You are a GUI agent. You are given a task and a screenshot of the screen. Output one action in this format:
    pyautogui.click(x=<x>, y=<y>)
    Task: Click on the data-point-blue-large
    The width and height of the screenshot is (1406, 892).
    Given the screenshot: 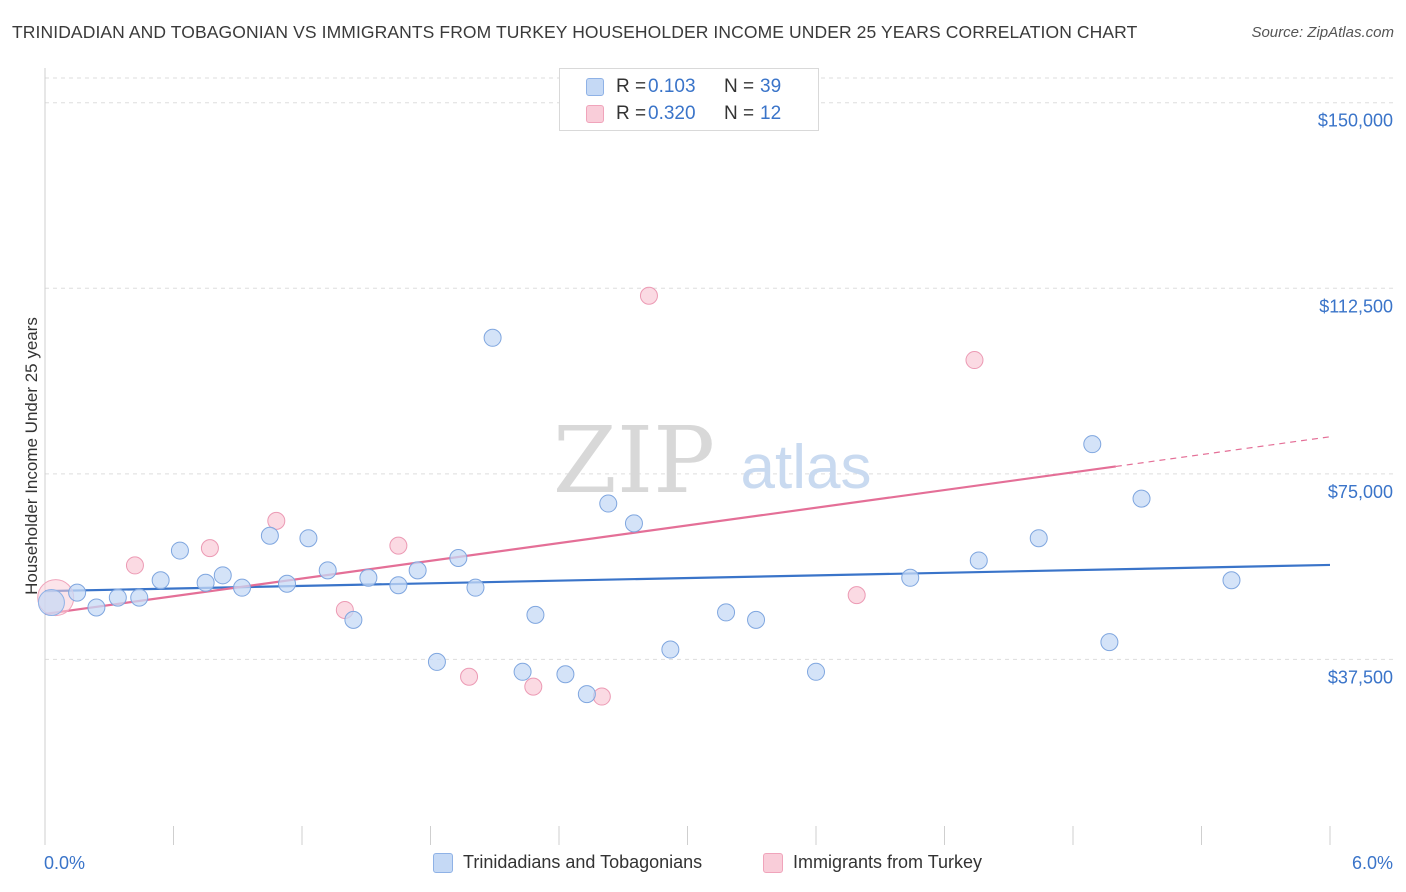 What is the action you would take?
    pyautogui.click(x=51, y=603)
    